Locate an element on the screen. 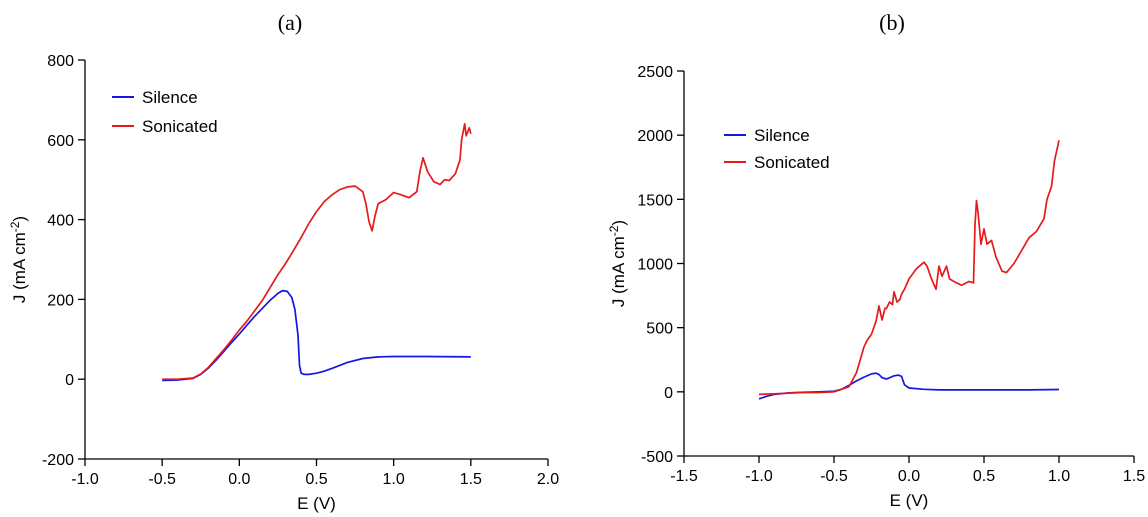 The image size is (1148, 517). panel-a-y-tick-label: 600 is located at coordinates (60, 141).